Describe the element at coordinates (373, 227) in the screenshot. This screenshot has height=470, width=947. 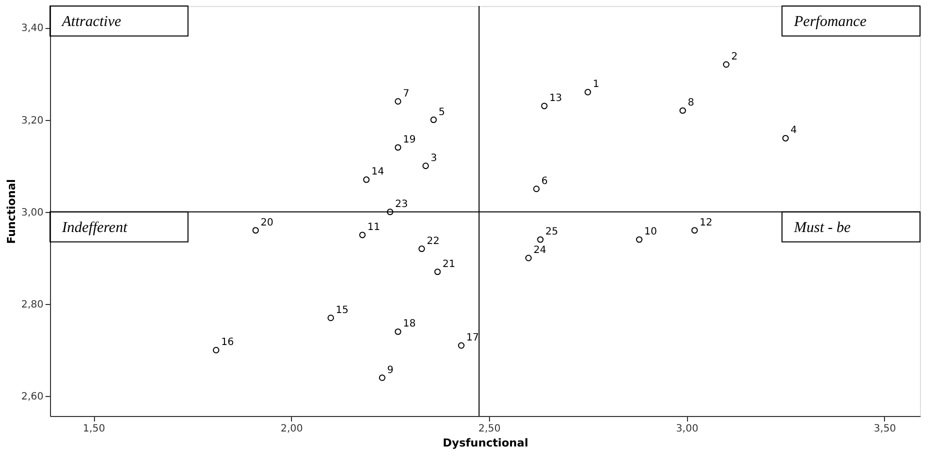
I see `annotation: 11` at that location.